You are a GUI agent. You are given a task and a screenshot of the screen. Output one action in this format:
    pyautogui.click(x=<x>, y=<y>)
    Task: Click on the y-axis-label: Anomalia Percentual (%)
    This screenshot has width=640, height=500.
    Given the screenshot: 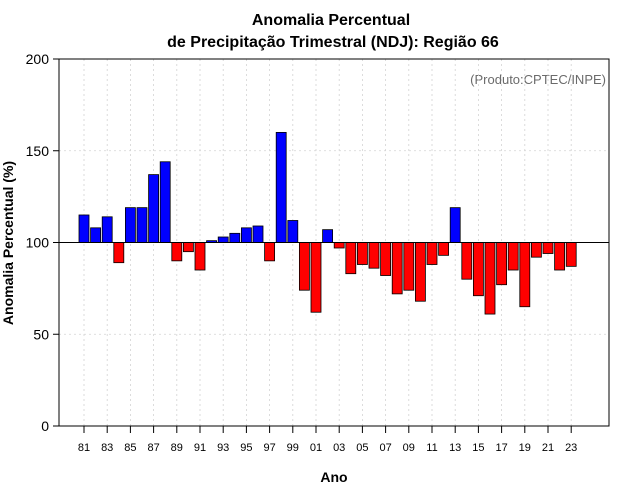 What is the action you would take?
    pyautogui.click(x=8, y=243)
    